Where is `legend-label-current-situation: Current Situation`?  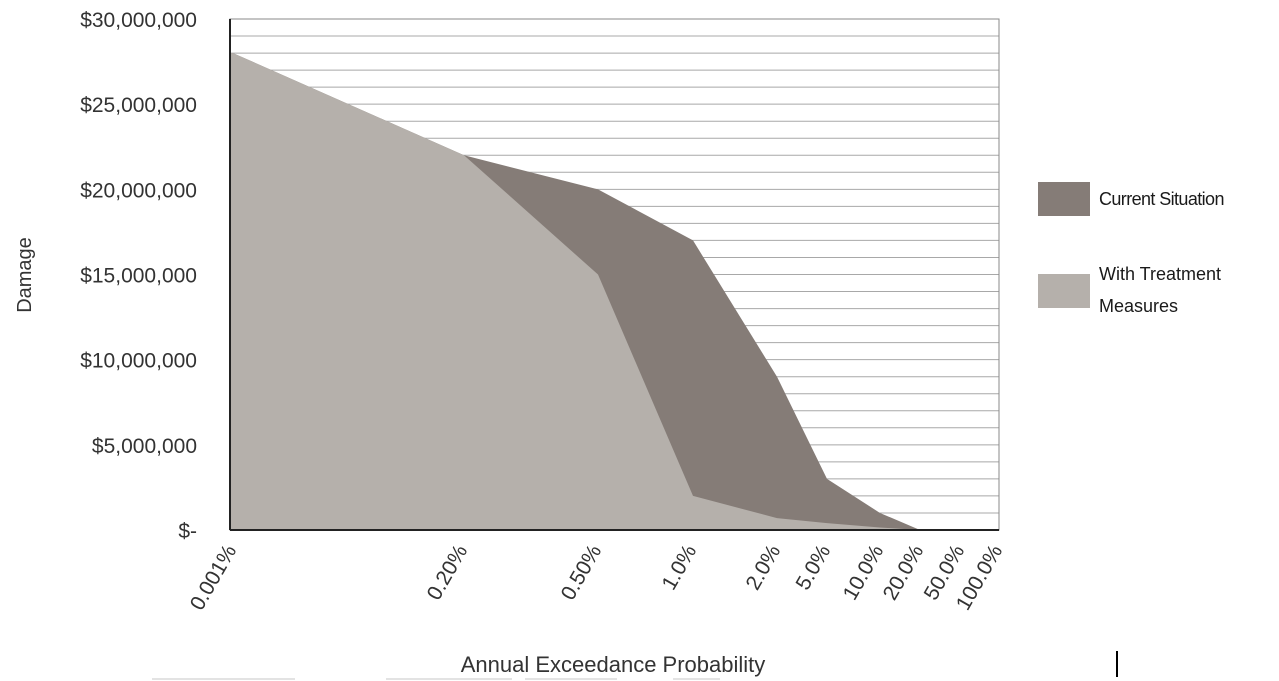
legend-label-current-situation: Current Situation is located at coordinates (1161, 199).